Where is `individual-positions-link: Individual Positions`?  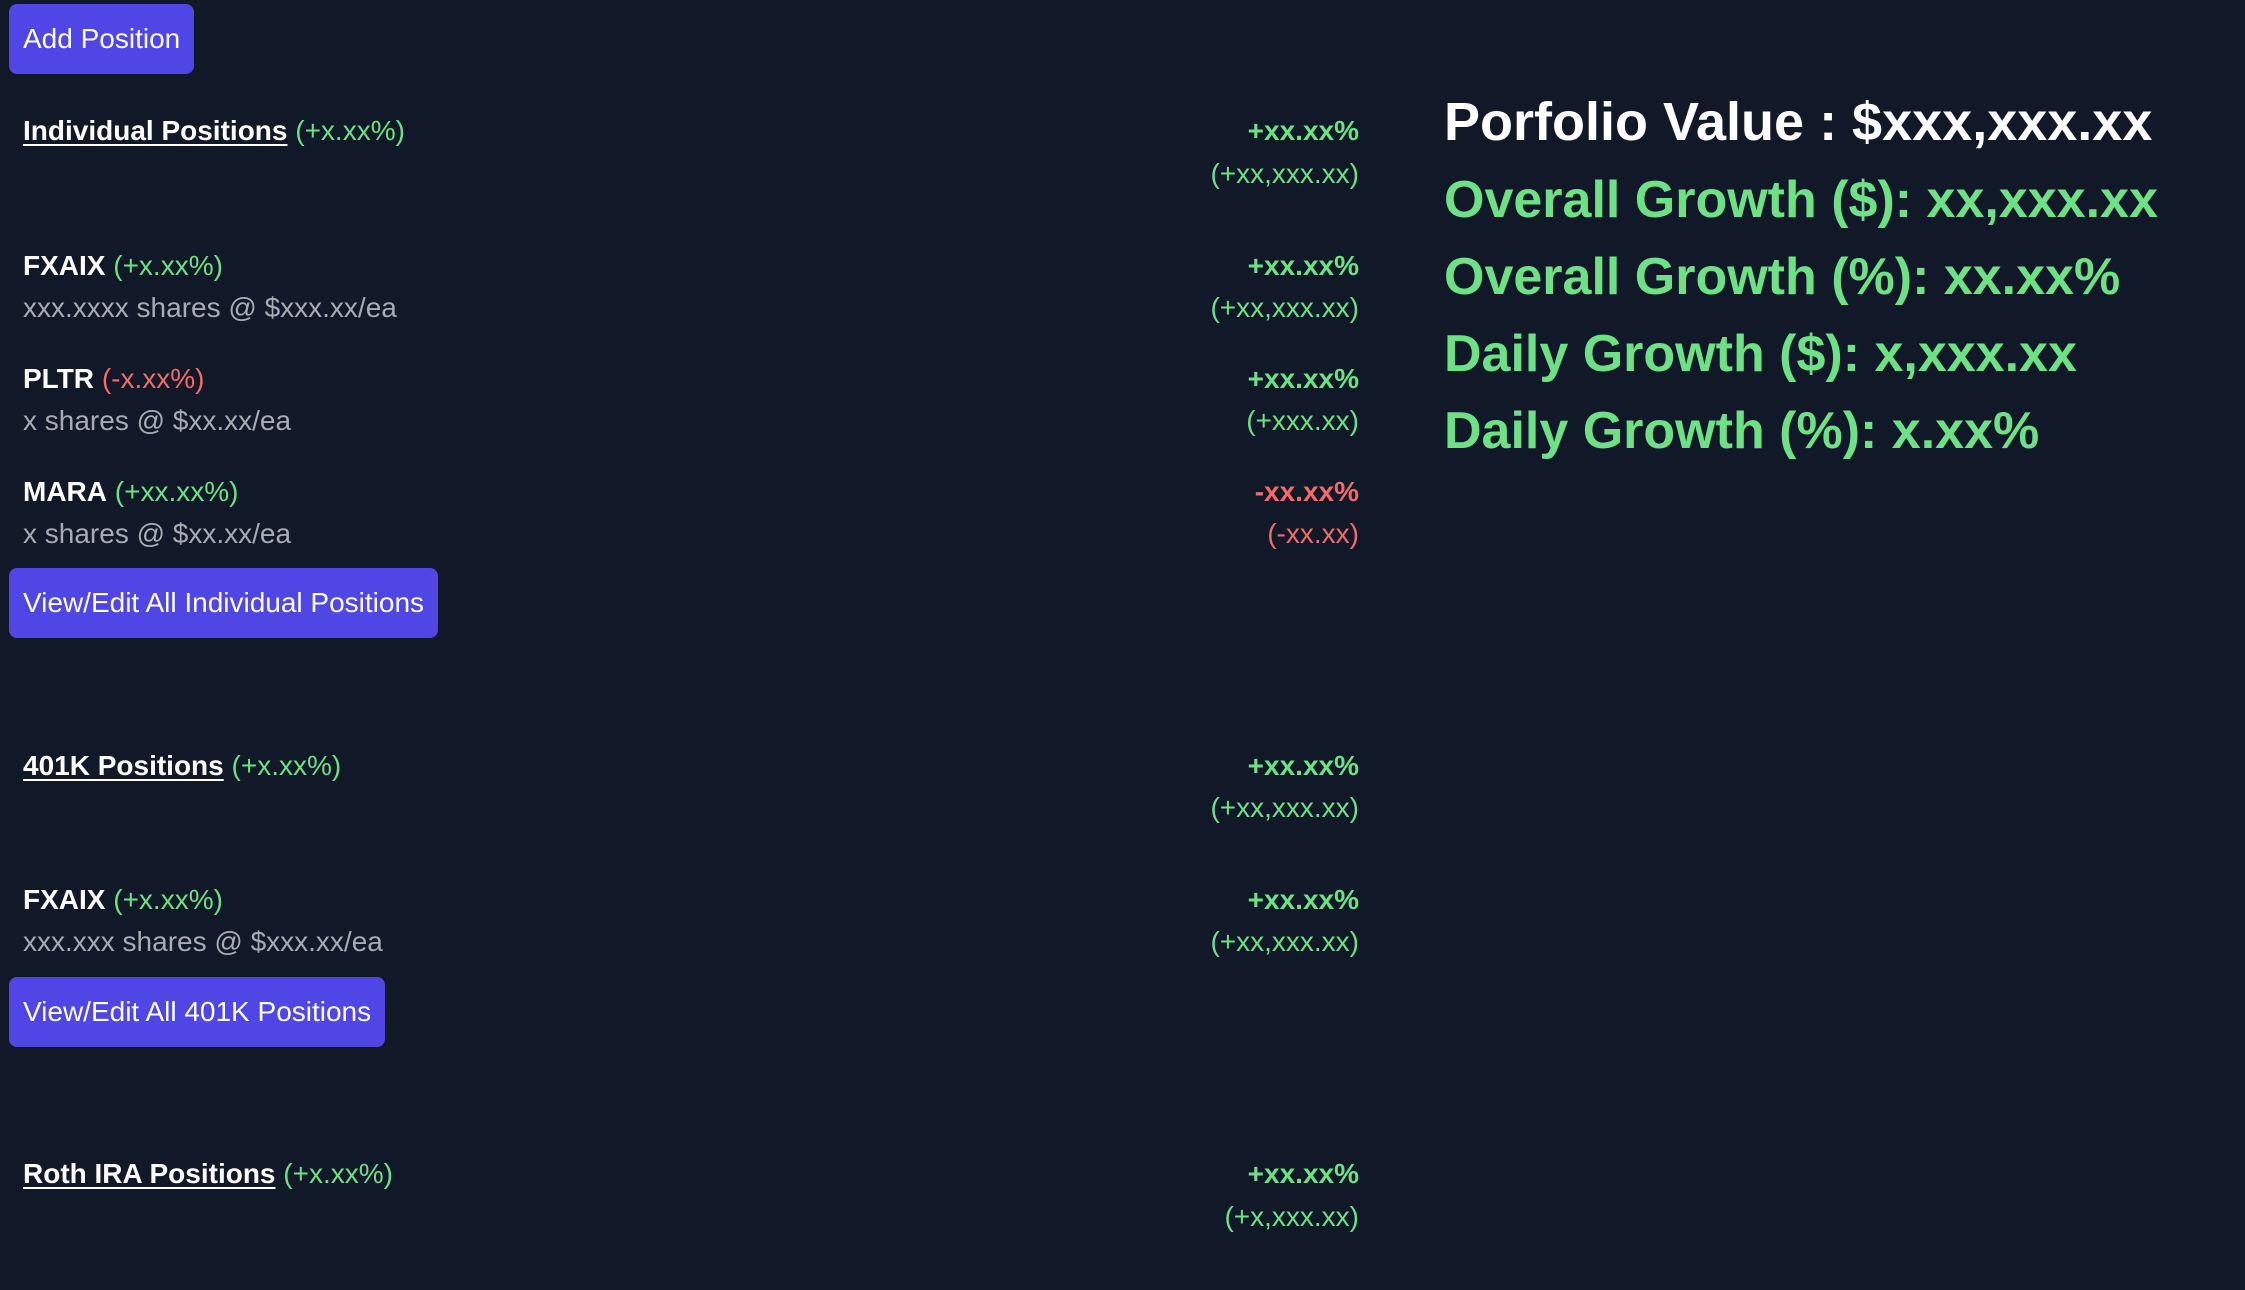
individual-positions-link: Individual Positions is located at coordinates (155, 130).